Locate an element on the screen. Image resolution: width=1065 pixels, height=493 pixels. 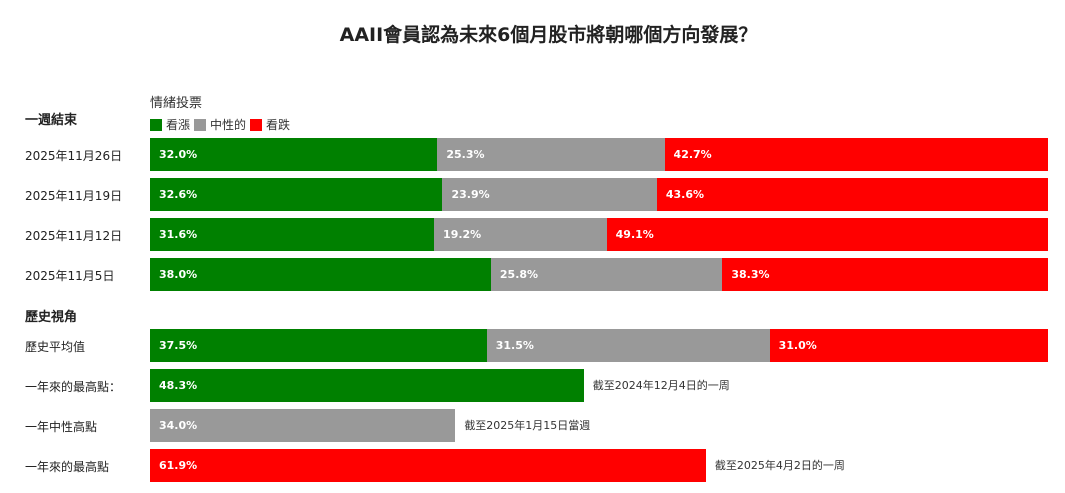
legend-title: 情緒投票 is located at coordinates (176, 103).